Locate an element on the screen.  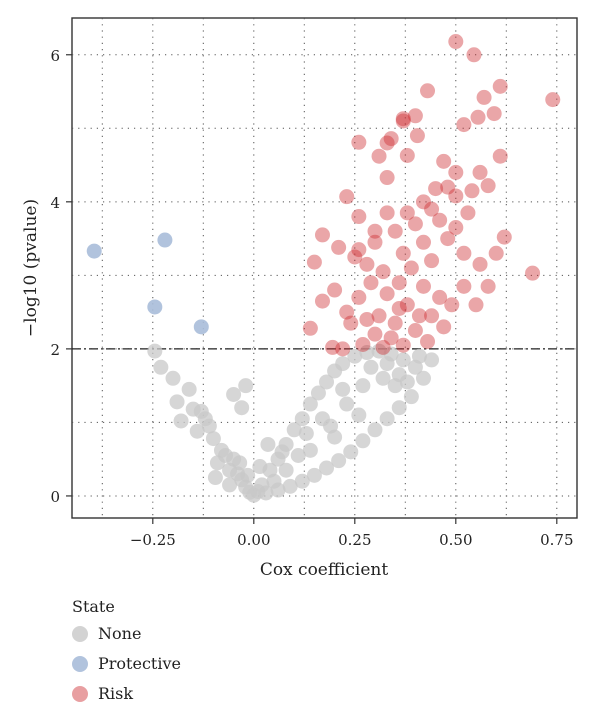
legend-swatch-protective is located at coordinates (80, 664).